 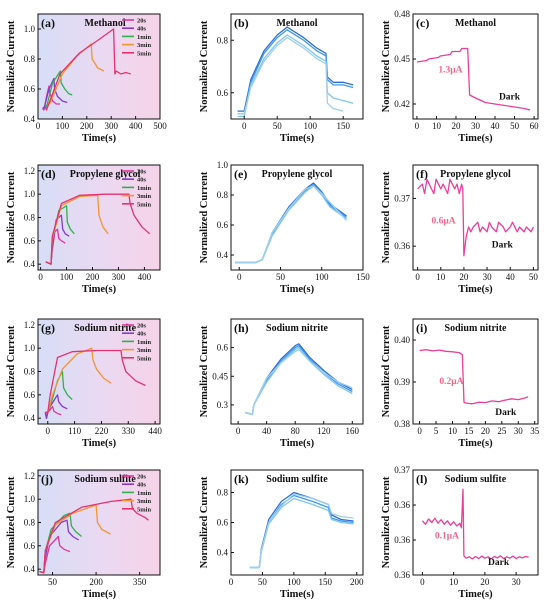 I want to click on y-tick-label: 0.38, so click(x=402, y=424).